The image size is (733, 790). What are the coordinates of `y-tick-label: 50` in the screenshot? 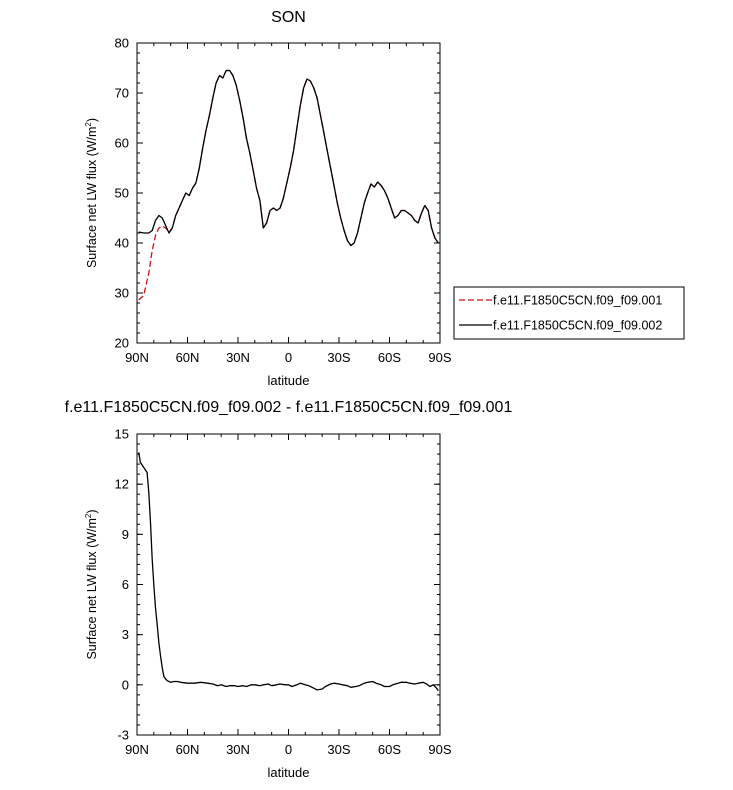 It's located at (122, 193).